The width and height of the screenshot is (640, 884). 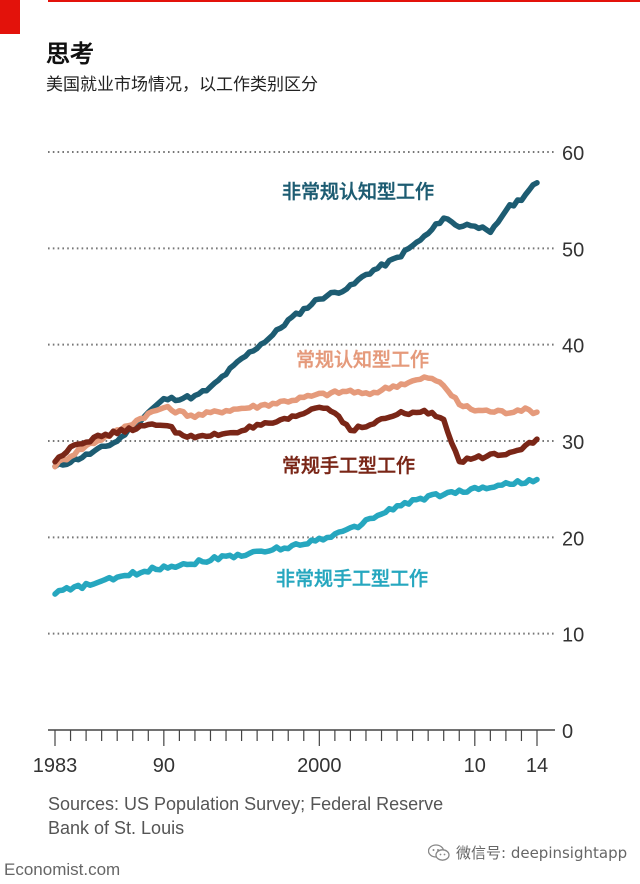 What do you see at coordinates (352, 578) in the screenshot?
I see `series-label-4: 非常规手工型工作` at bounding box center [352, 578].